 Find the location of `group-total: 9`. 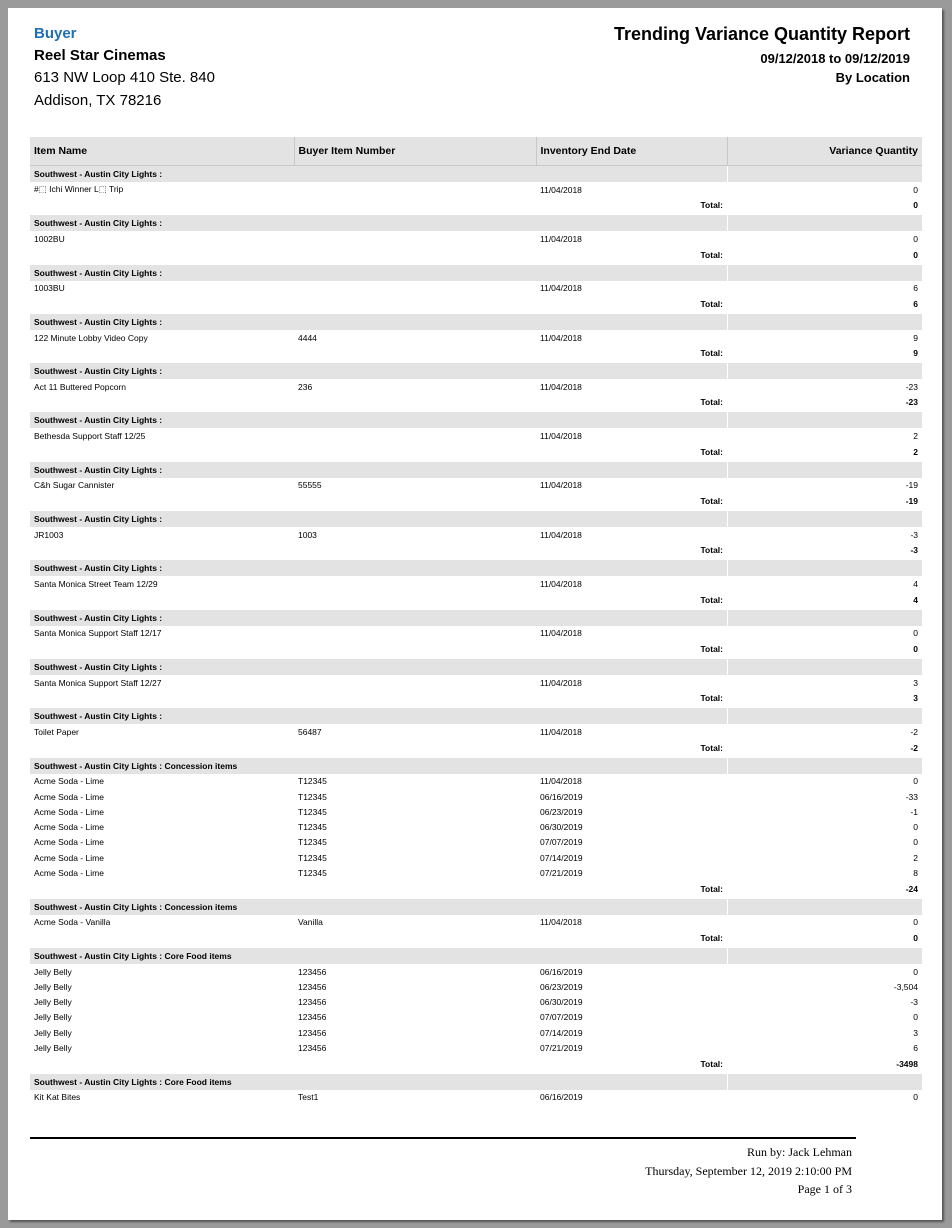

group-total: 9 is located at coordinates (915, 353).